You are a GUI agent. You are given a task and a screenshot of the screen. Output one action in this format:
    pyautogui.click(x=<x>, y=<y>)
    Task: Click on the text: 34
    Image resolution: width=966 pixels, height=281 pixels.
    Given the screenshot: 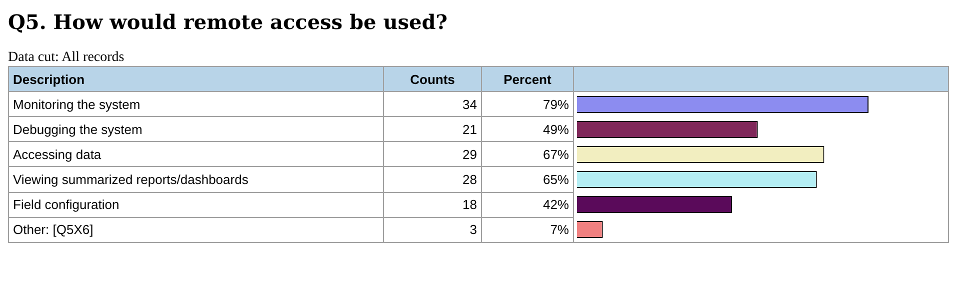 What is the action you would take?
    pyautogui.click(x=433, y=104)
    